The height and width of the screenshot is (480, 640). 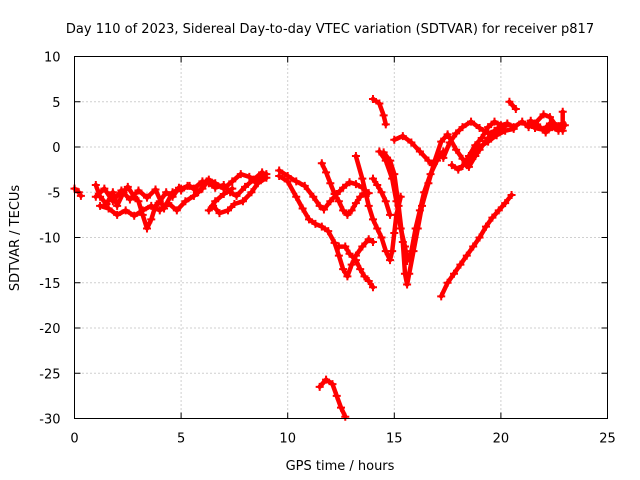 What do you see at coordinates (49, 374) in the screenshot?
I see `y-tick-label: -25` at bounding box center [49, 374].